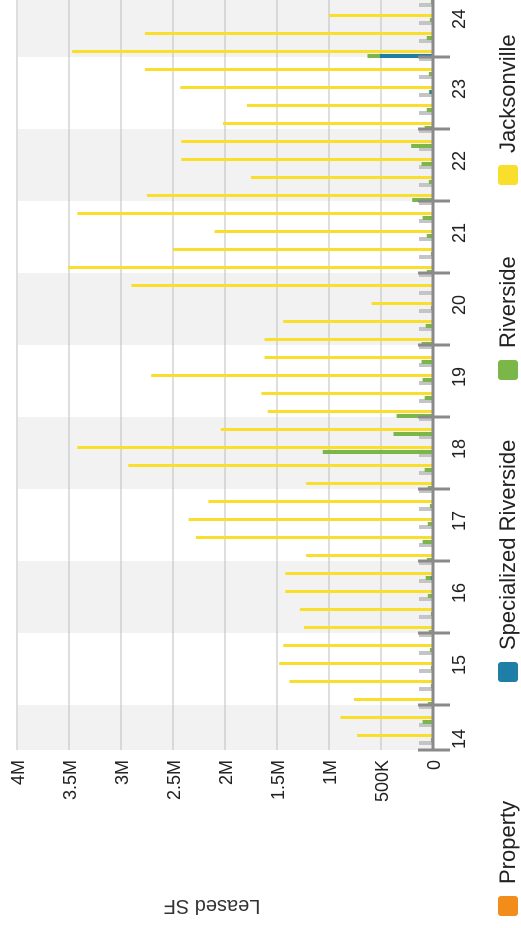  I want to click on legend-label: Property, so click(507, 842).